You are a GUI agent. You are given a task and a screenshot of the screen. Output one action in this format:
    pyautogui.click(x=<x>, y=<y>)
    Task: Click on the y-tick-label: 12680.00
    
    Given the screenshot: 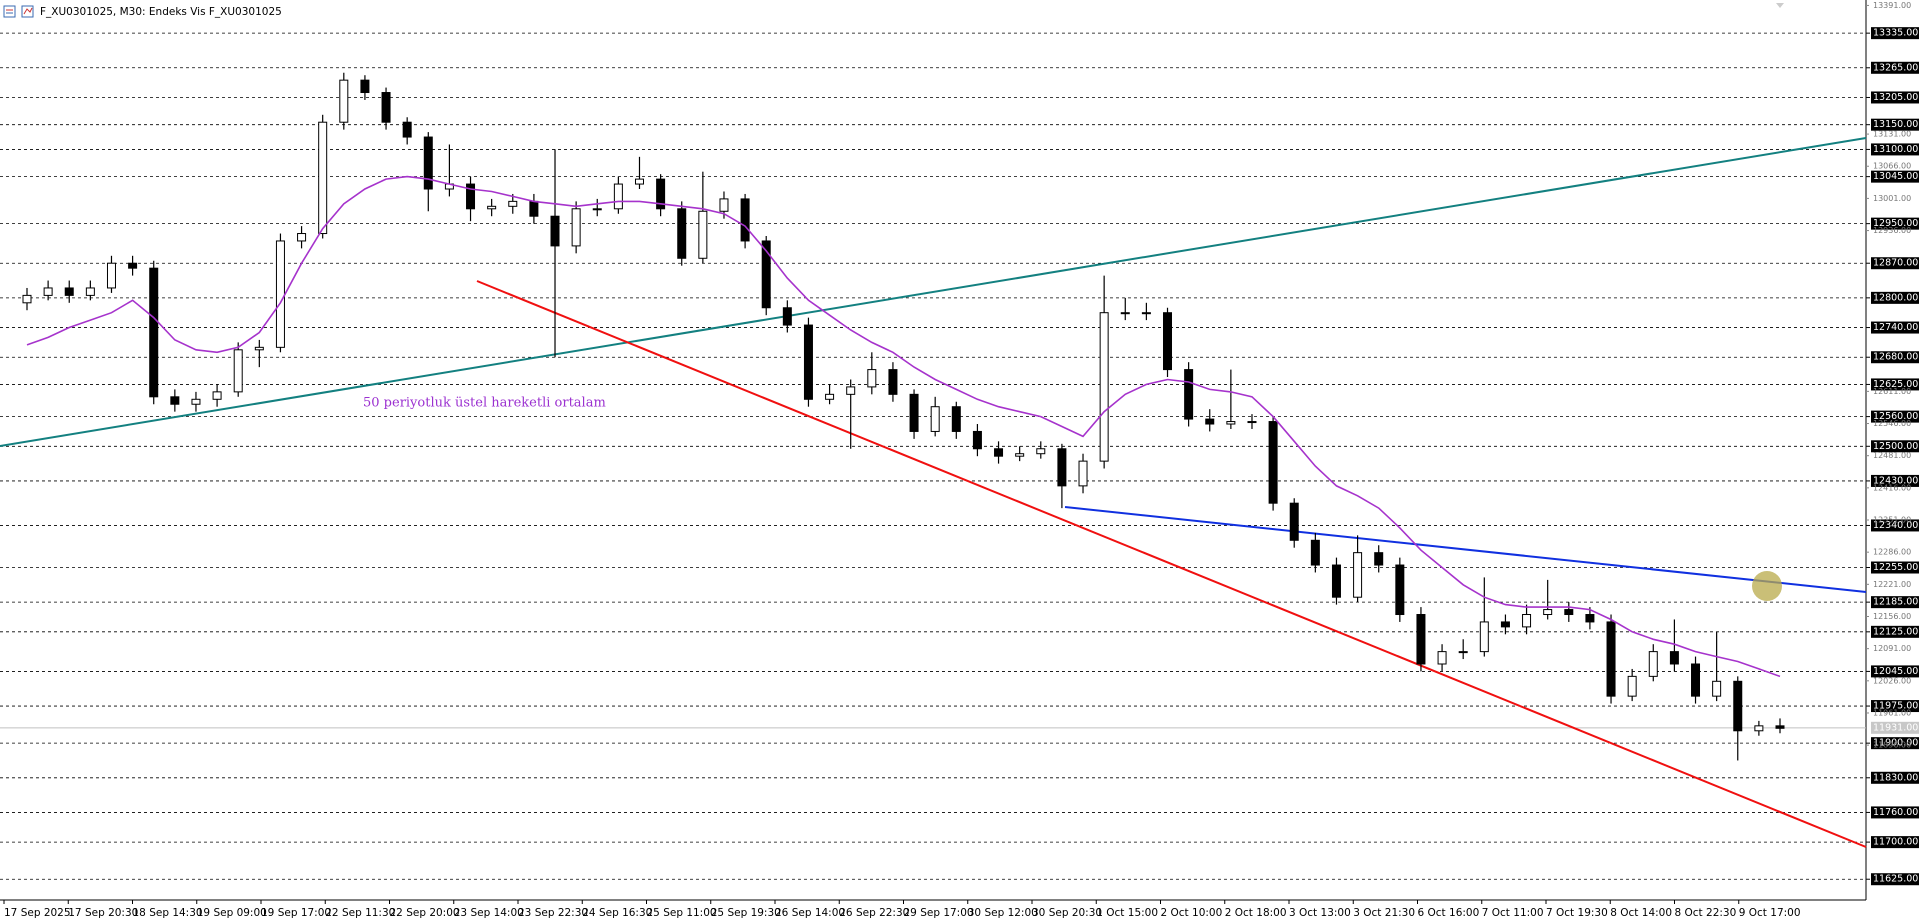 What is the action you would take?
    pyautogui.click(x=1895, y=357)
    